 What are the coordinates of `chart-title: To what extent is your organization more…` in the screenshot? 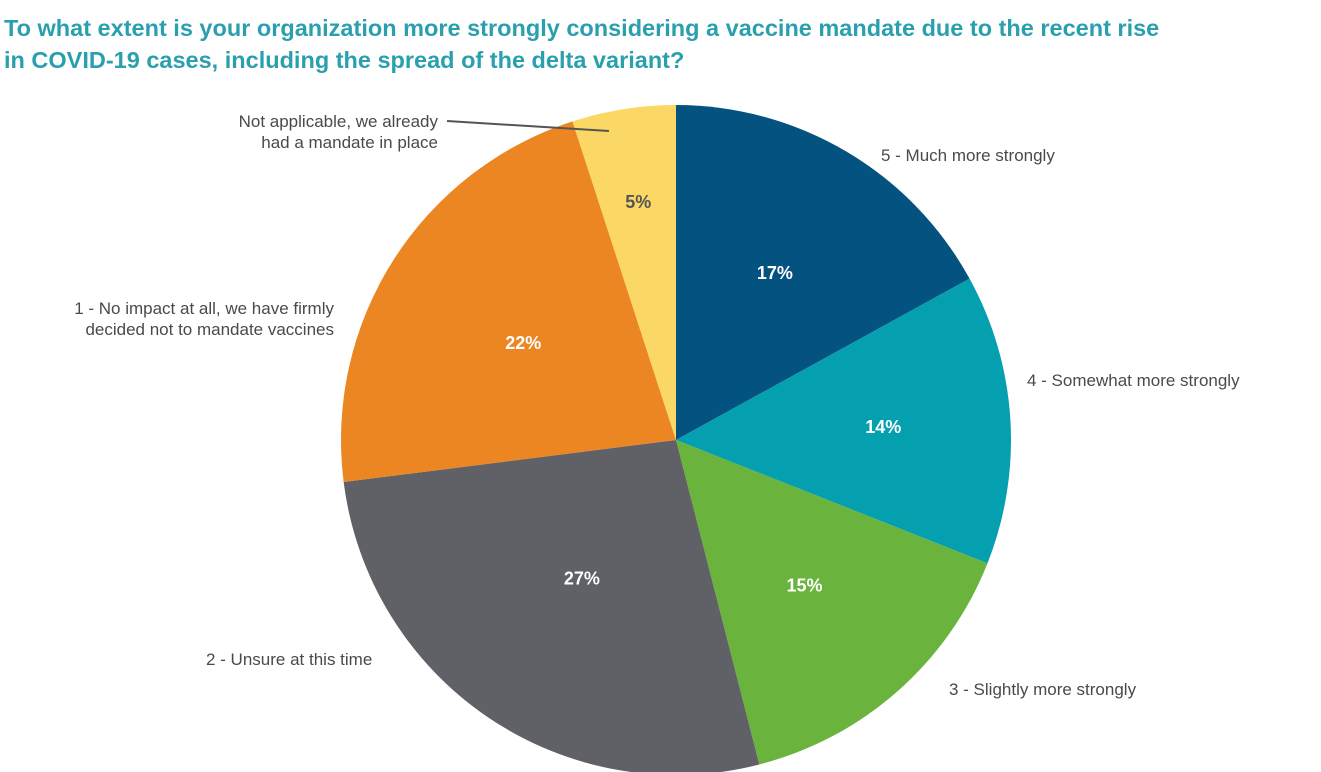 It's located at (582, 44).